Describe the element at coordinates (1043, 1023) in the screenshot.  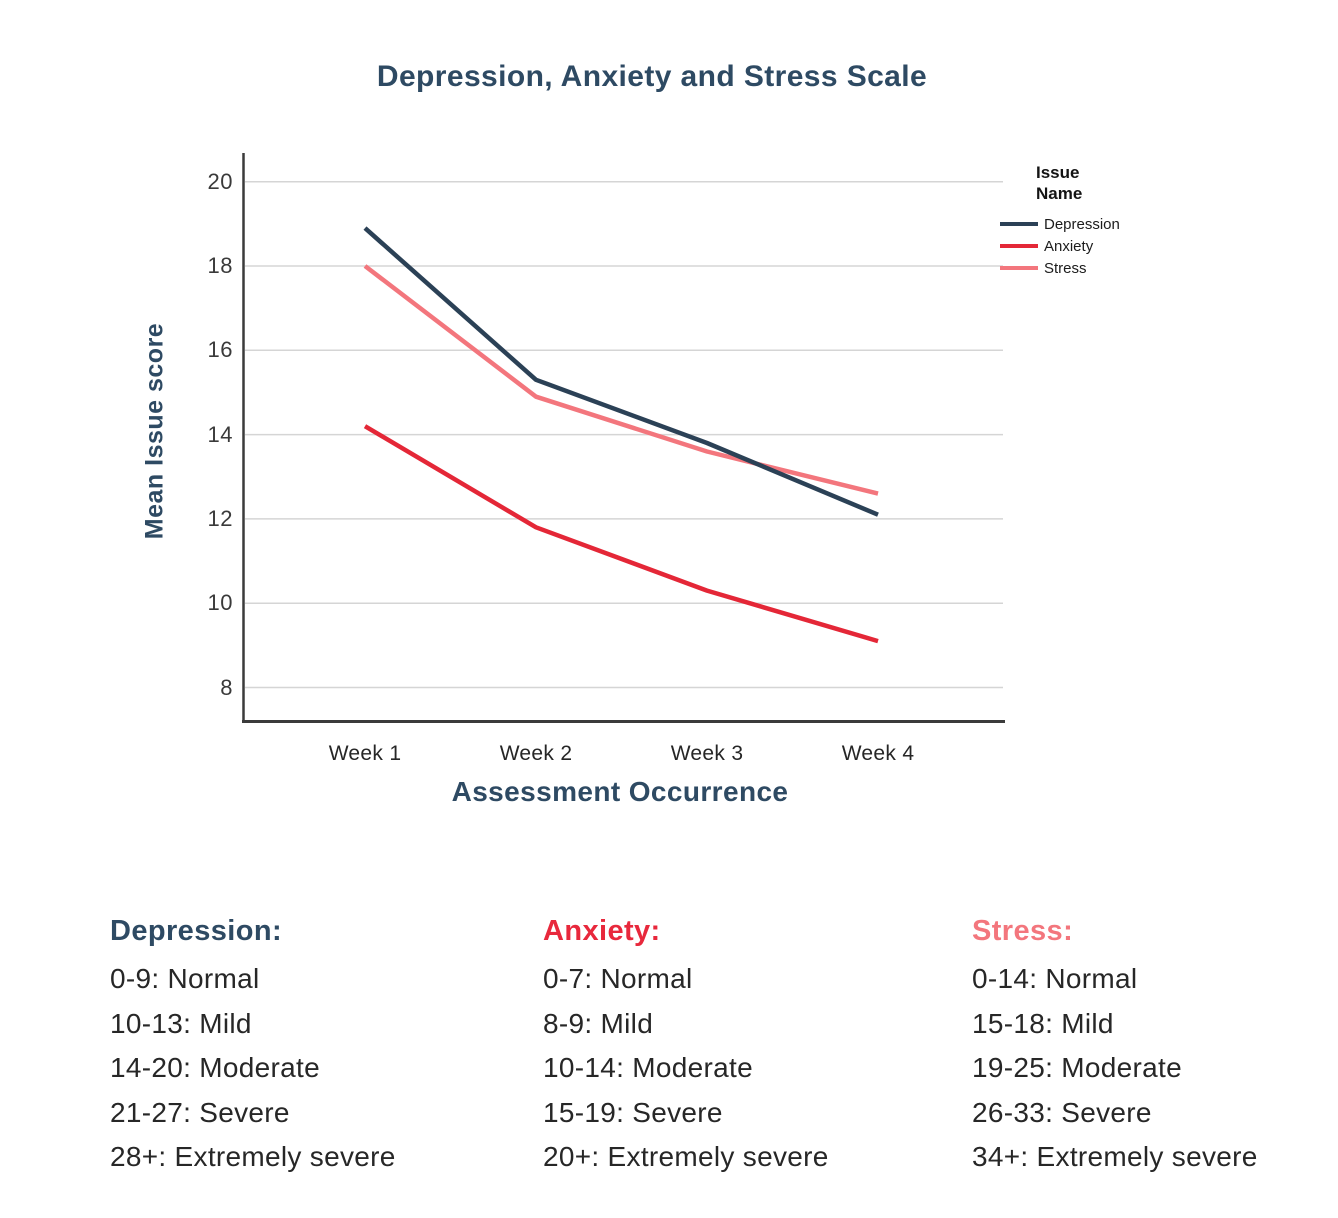
I see `severity-range-item: 15-18: Mild` at that location.